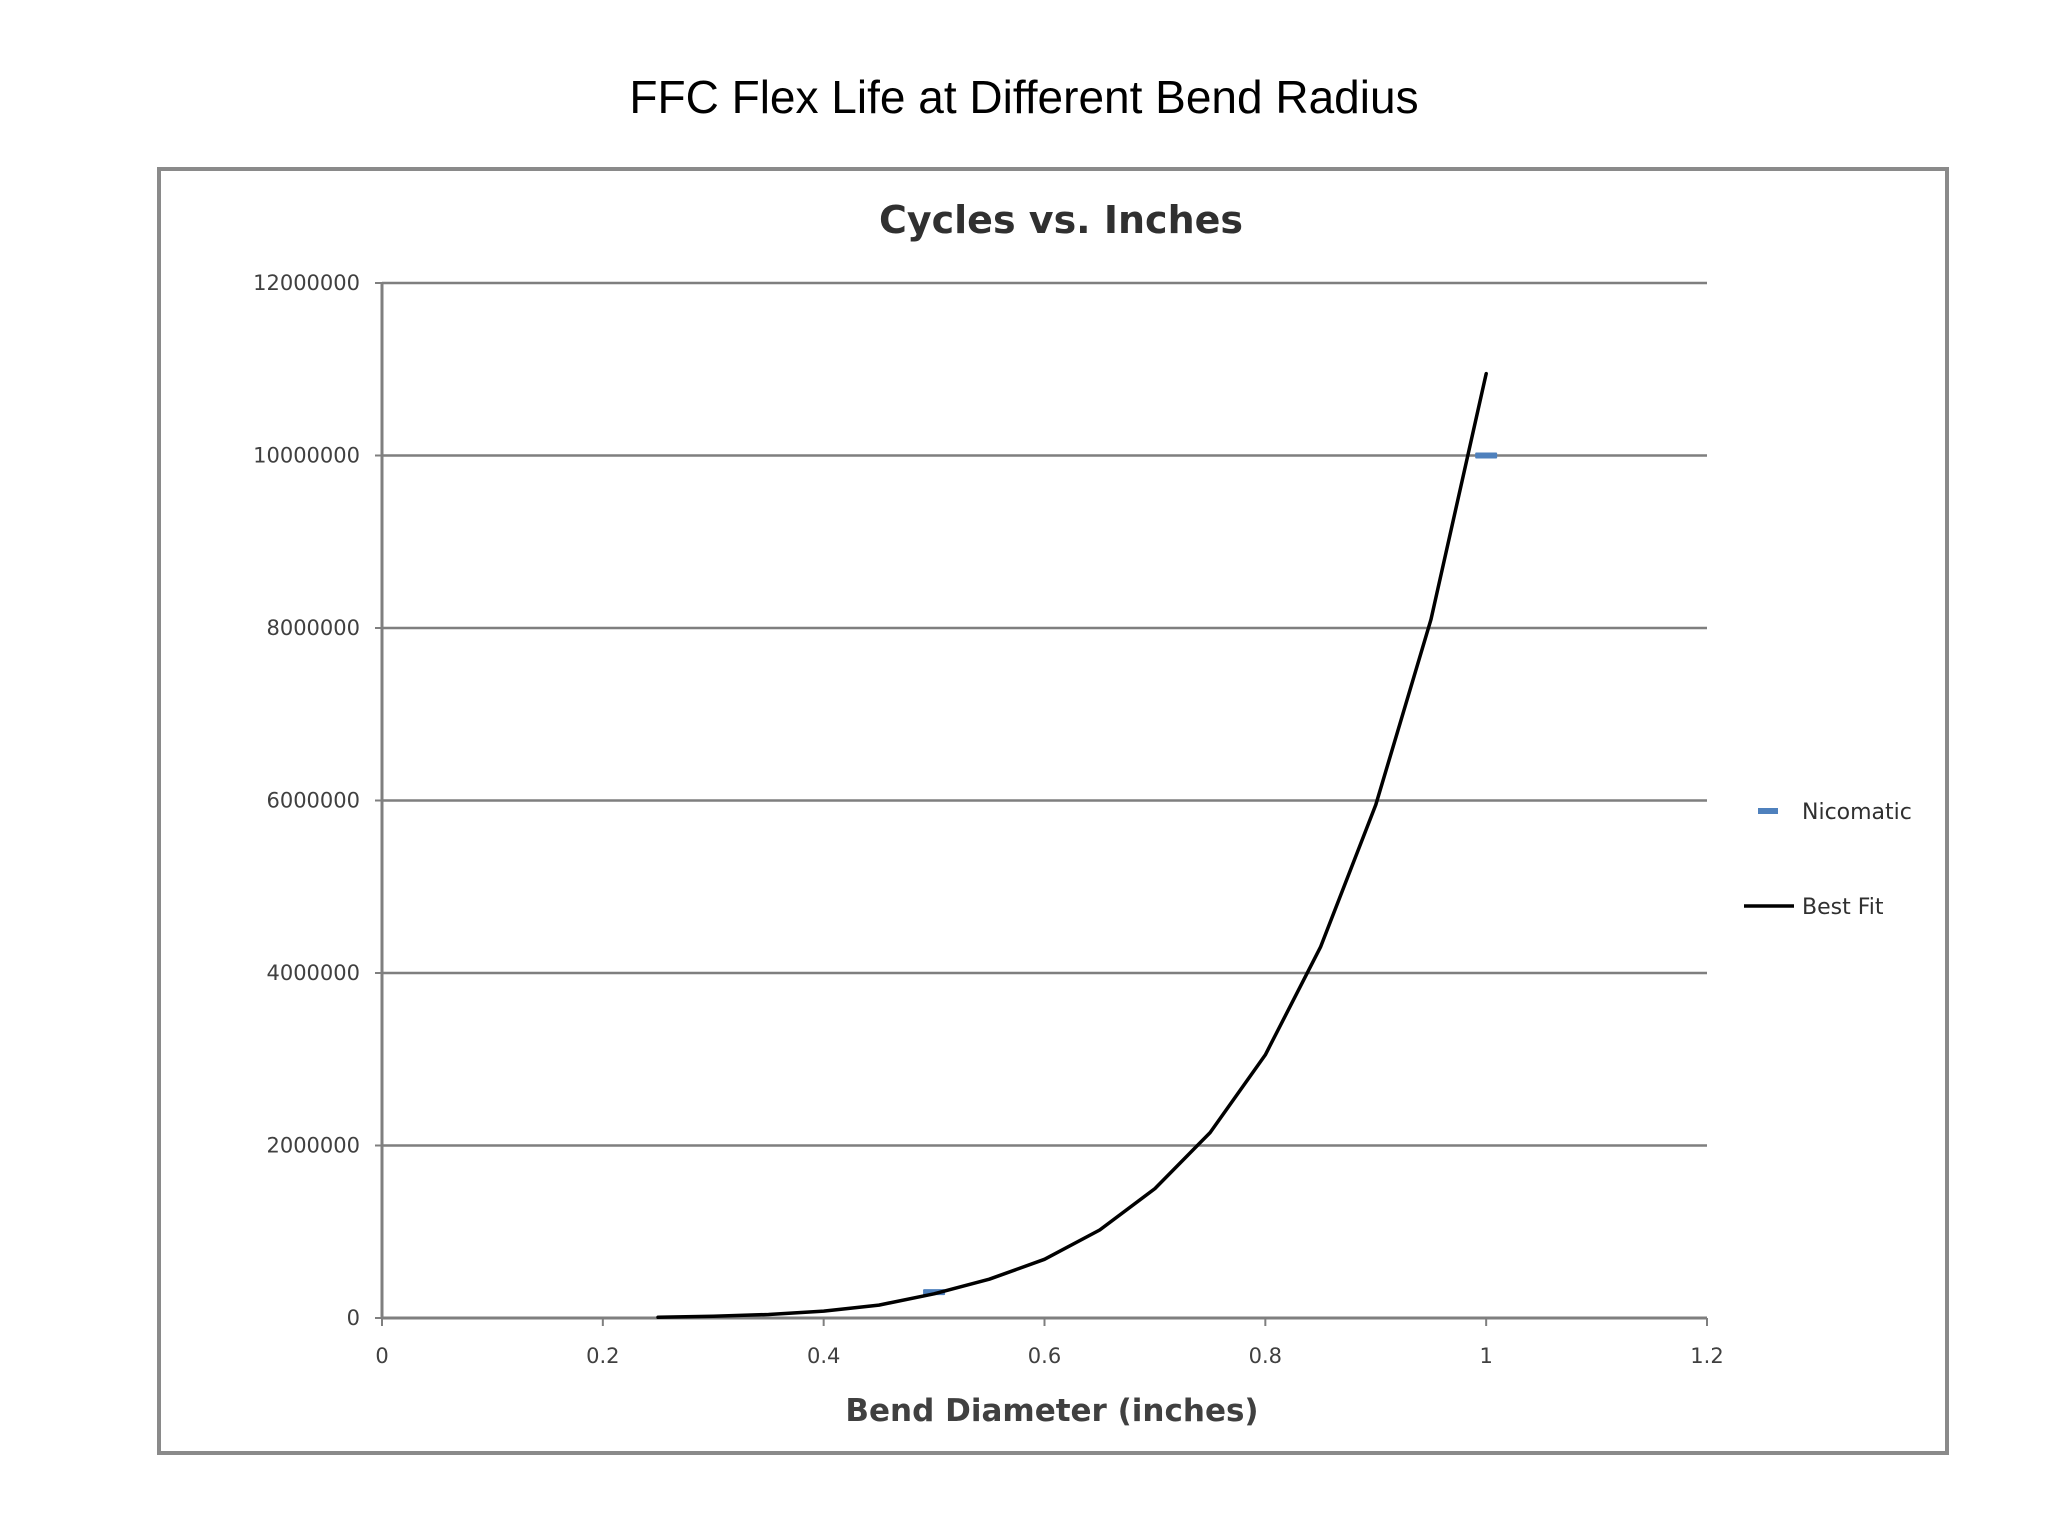 The width and height of the screenshot is (2048, 1536). What do you see at coordinates (1265, 1356) in the screenshot?
I see `x-tick-label: 0.8` at bounding box center [1265, 1356].